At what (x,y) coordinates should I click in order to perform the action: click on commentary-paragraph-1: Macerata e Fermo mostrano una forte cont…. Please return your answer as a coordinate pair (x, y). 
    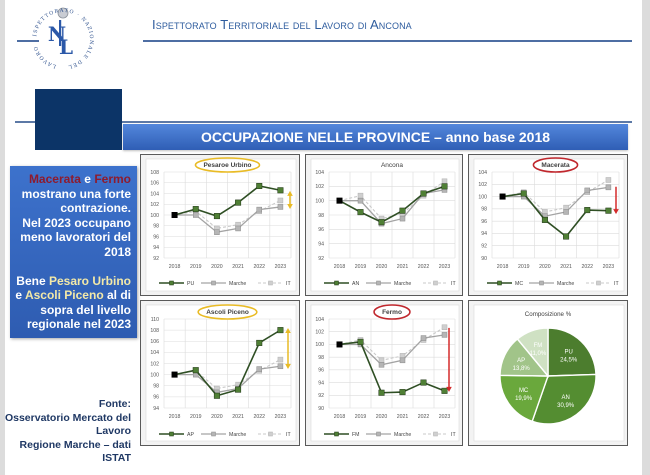
    Looking at the image, I should click on (72, 216).